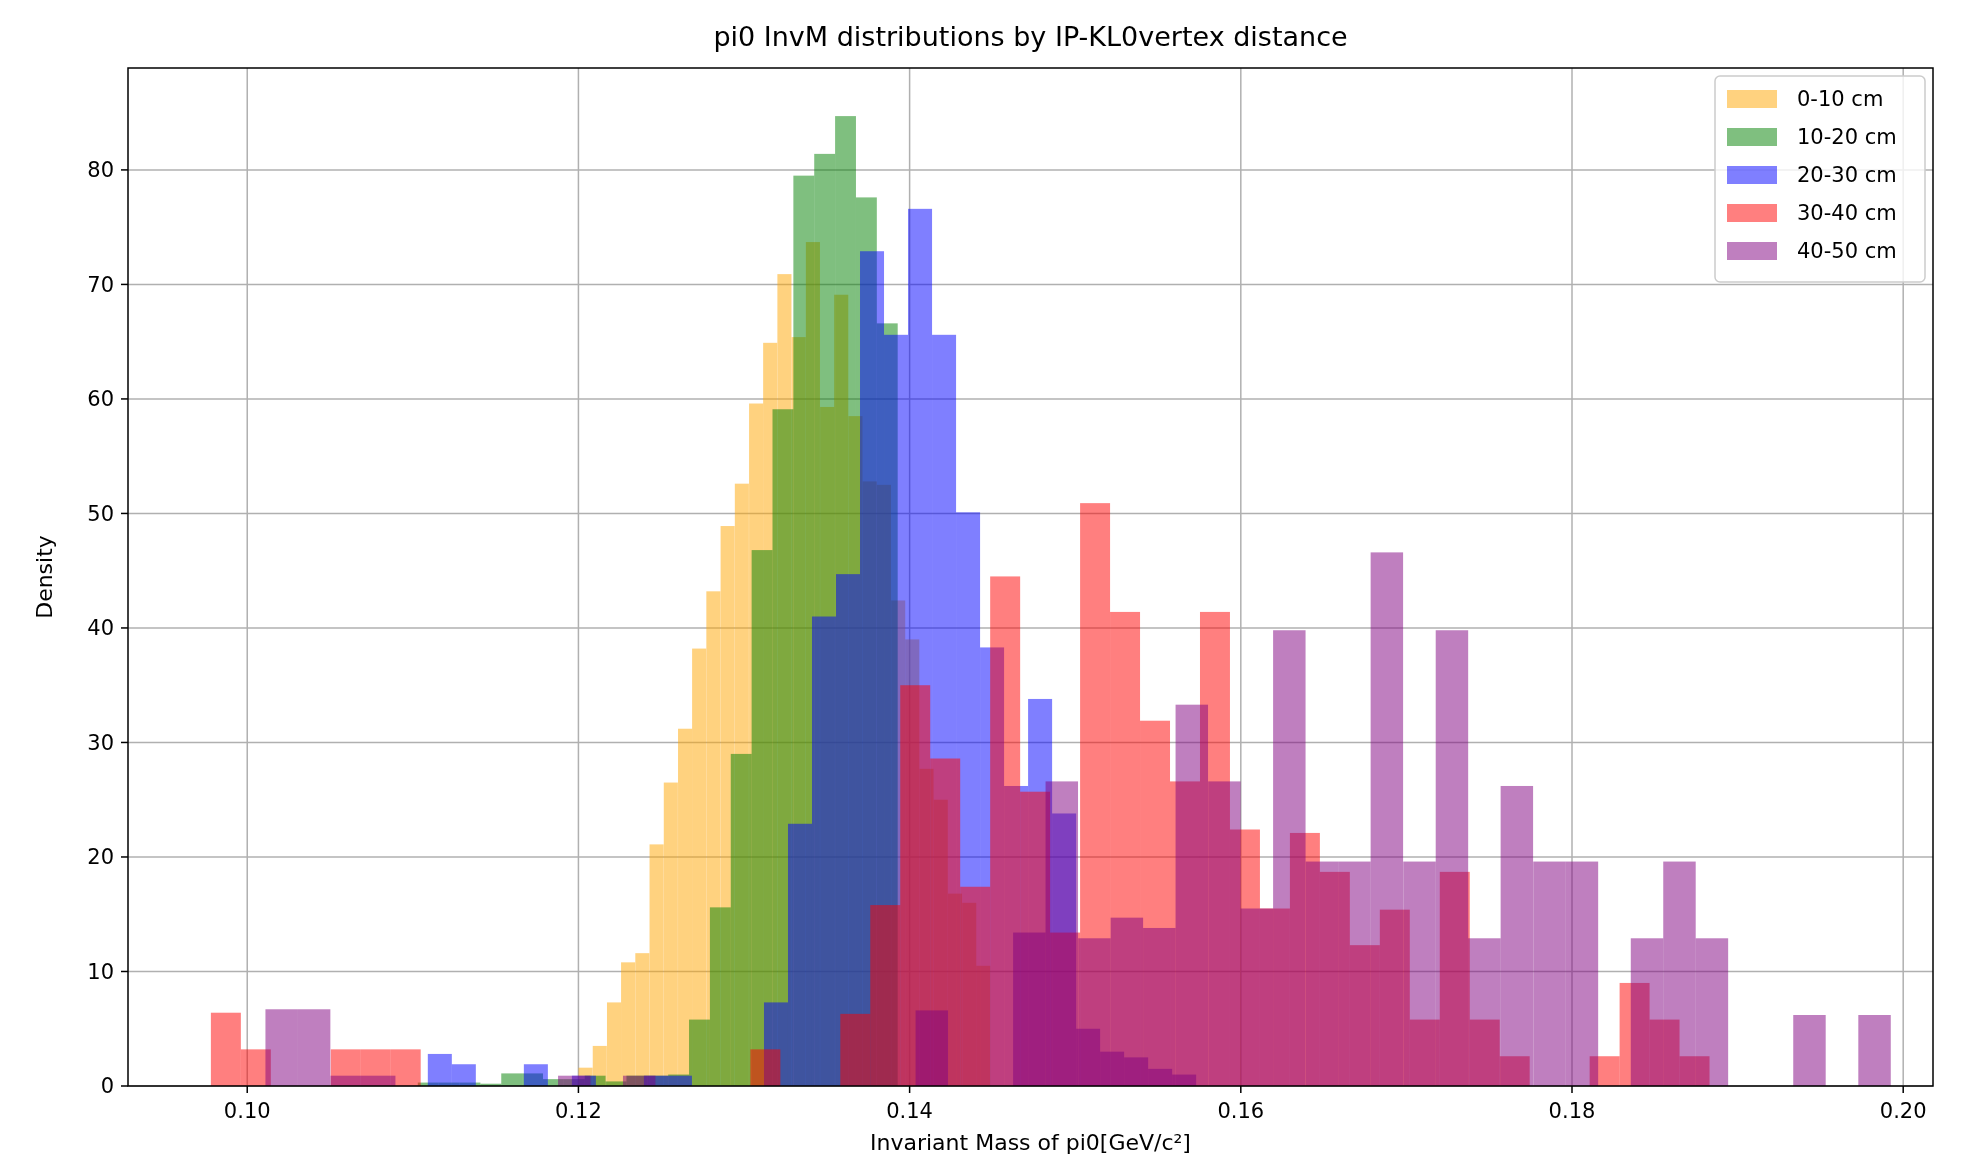 The height and width of the screenshot is (1165, 1963). What do you see at coordinates (578, 1111) in the screenshot?
I see `x-tick-label: 0.12` at bounding box center [578, 1111].